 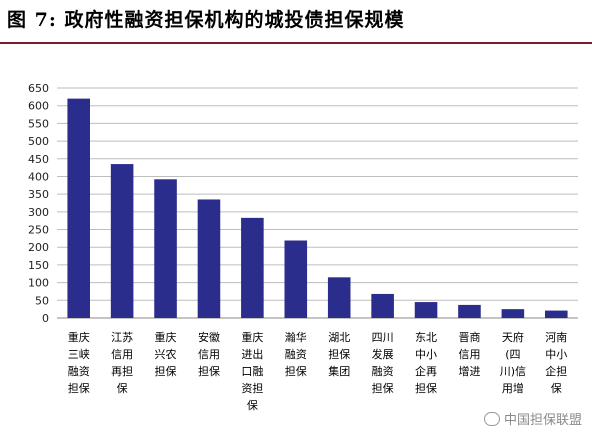 What do you see at coordinates (469, 337) in the screenshot?
I see `category-label-line: 晋商` at bounding box center [469, 337].